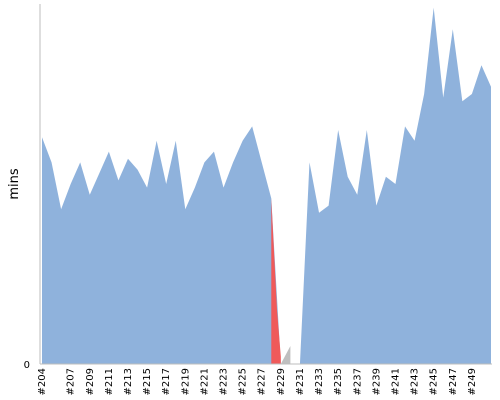  I want to click on x-tick-label: #231, so click(300, 381).